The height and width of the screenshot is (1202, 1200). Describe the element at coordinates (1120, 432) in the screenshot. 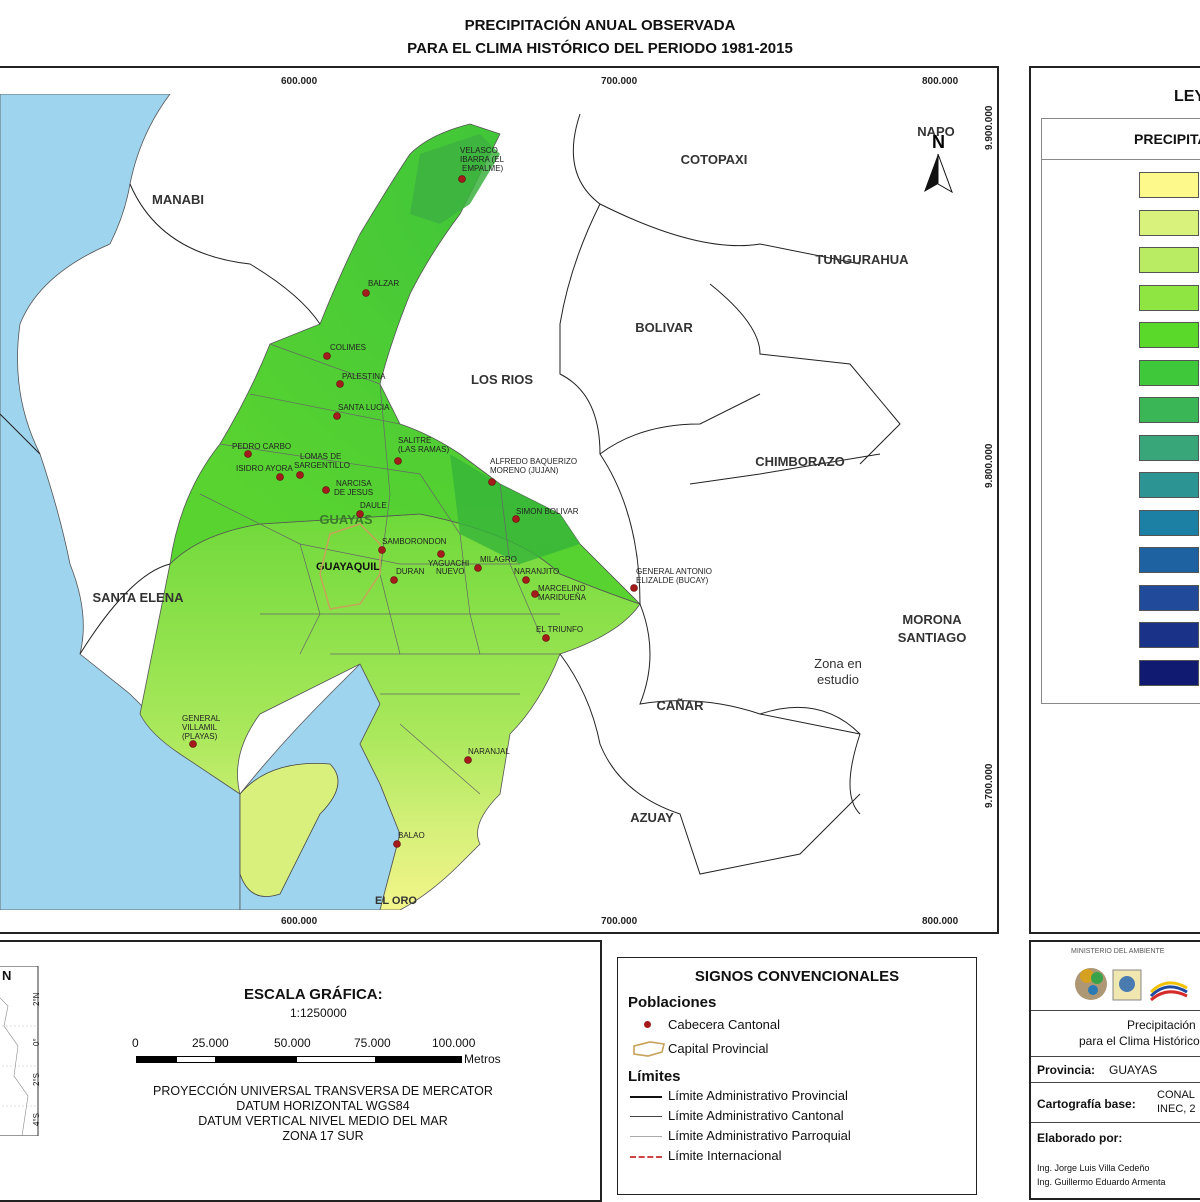

I see `legend-swatch-box` at that location.